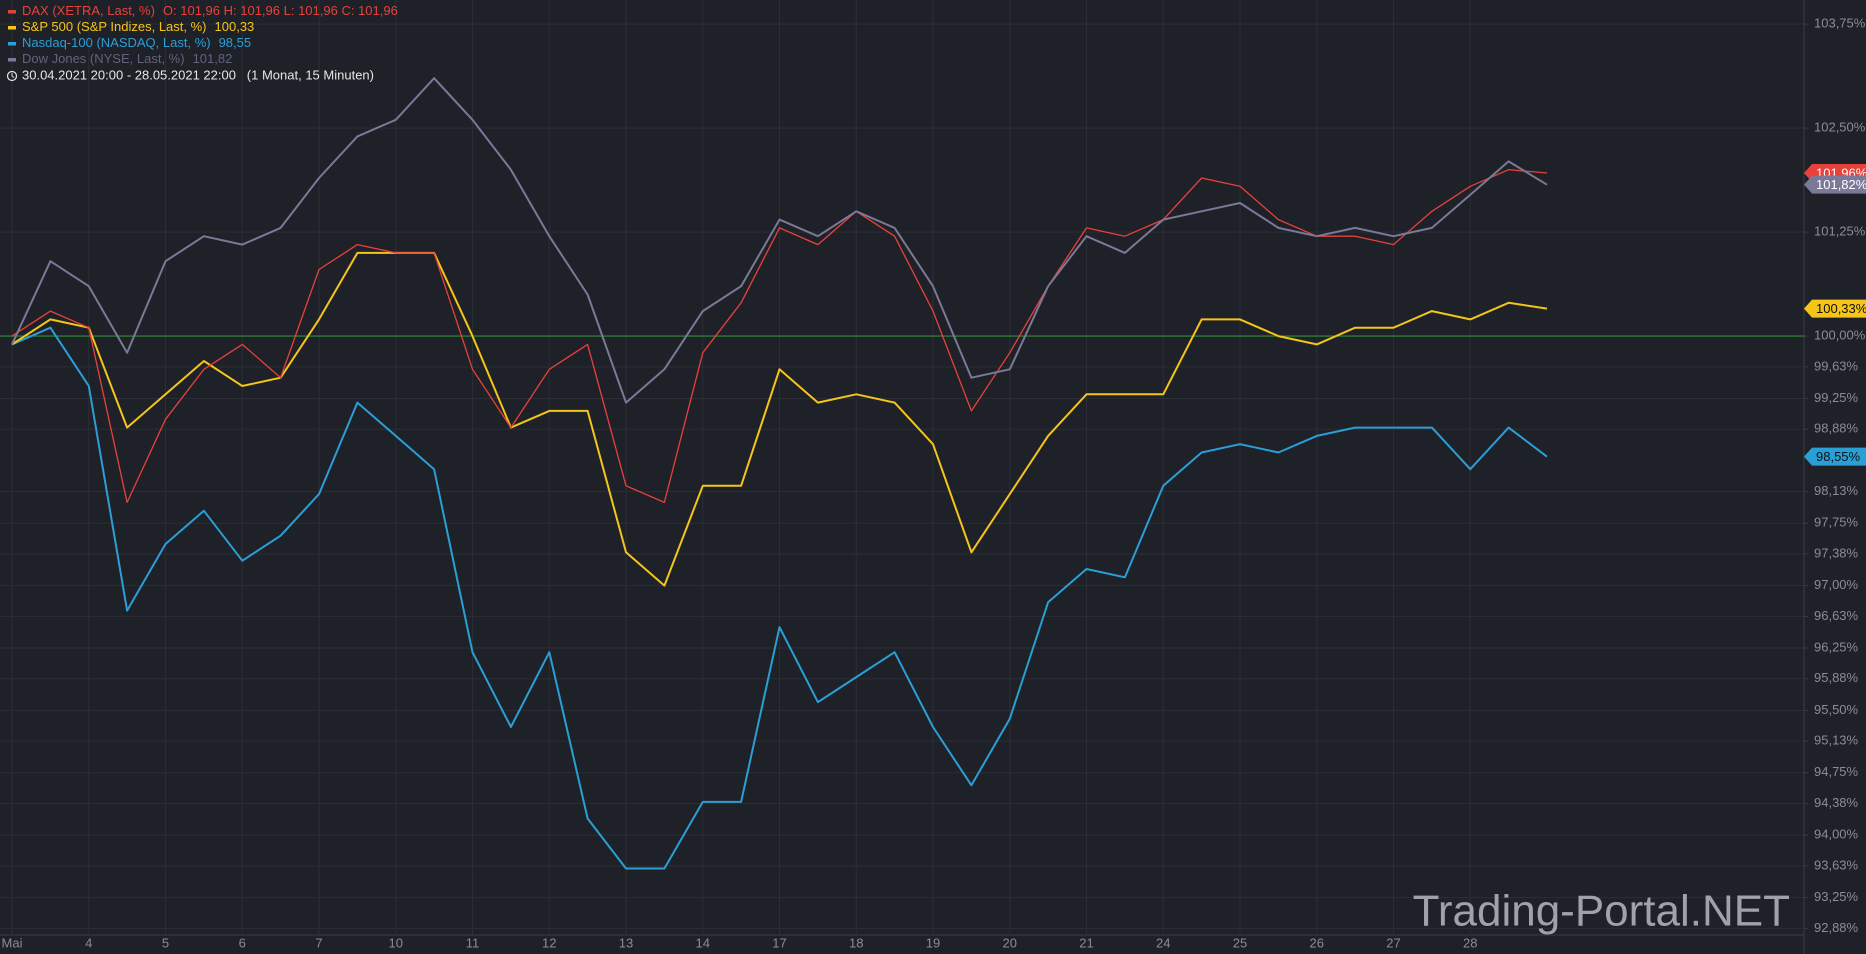 The width and height of the screenshot is (1866, 954). What do you see at coordinates (1840, 23) in the screenshot?
I see `y-tick-label: 103,75%` at bounding box center [1840, 23].